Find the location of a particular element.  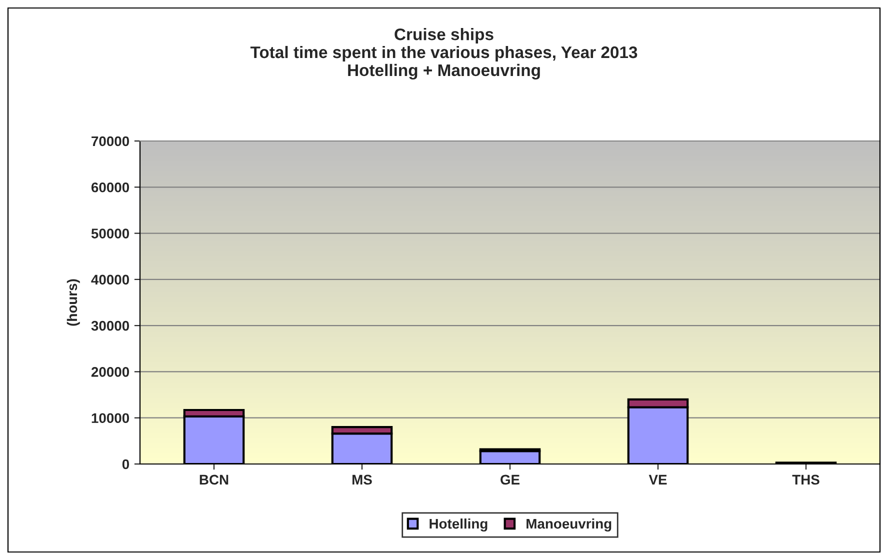

x-tick-label: BCN is located at coordinates (214, 479).